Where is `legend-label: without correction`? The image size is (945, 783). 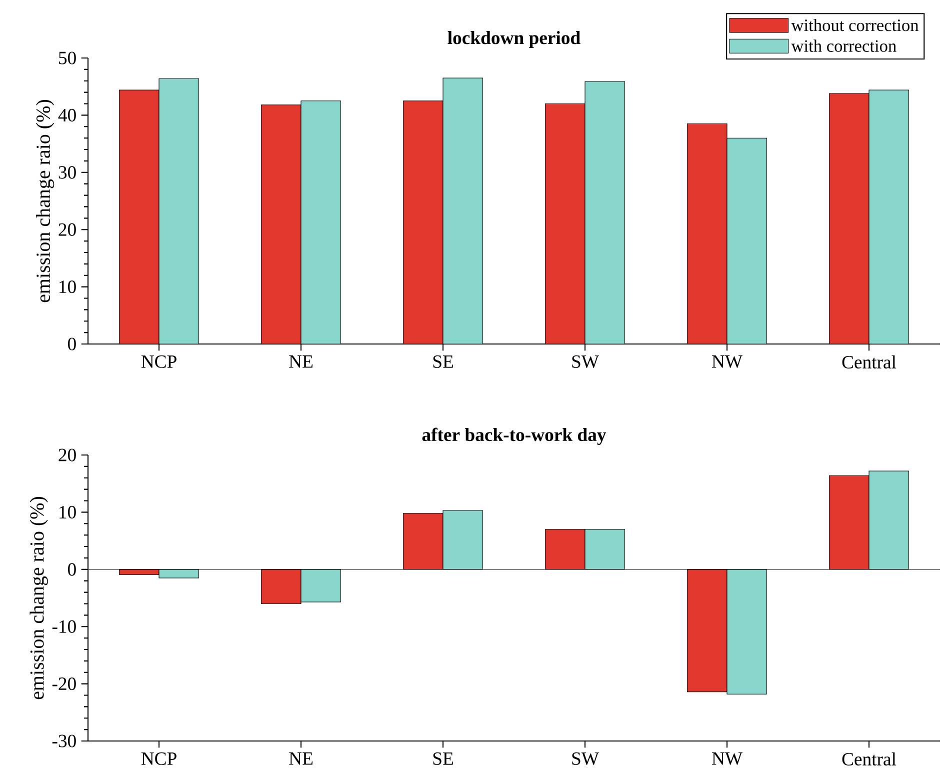 legend-label: without correction is located at coordinates (855, 25).